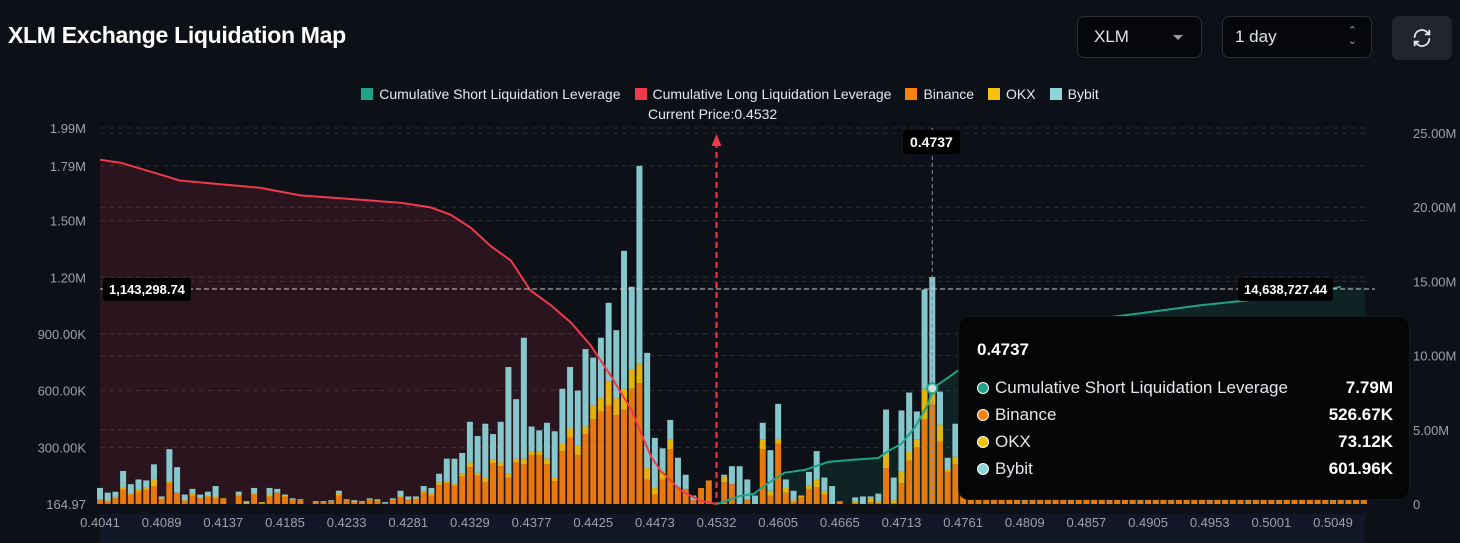 The image size is (1460, 543). Describe the element at coordinates (931, 142) in the screenshot. I see `crosshair-x-value: 0.4737` at that location.